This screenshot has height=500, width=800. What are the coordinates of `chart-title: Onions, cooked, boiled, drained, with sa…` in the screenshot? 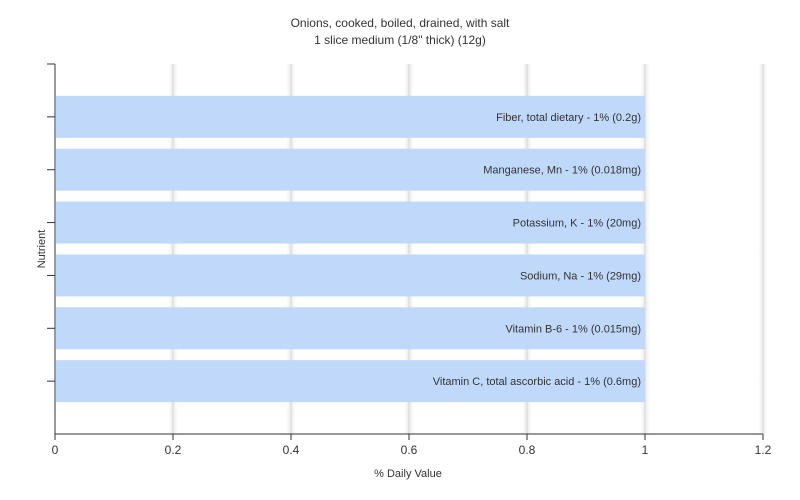 It's located at (400, 23).